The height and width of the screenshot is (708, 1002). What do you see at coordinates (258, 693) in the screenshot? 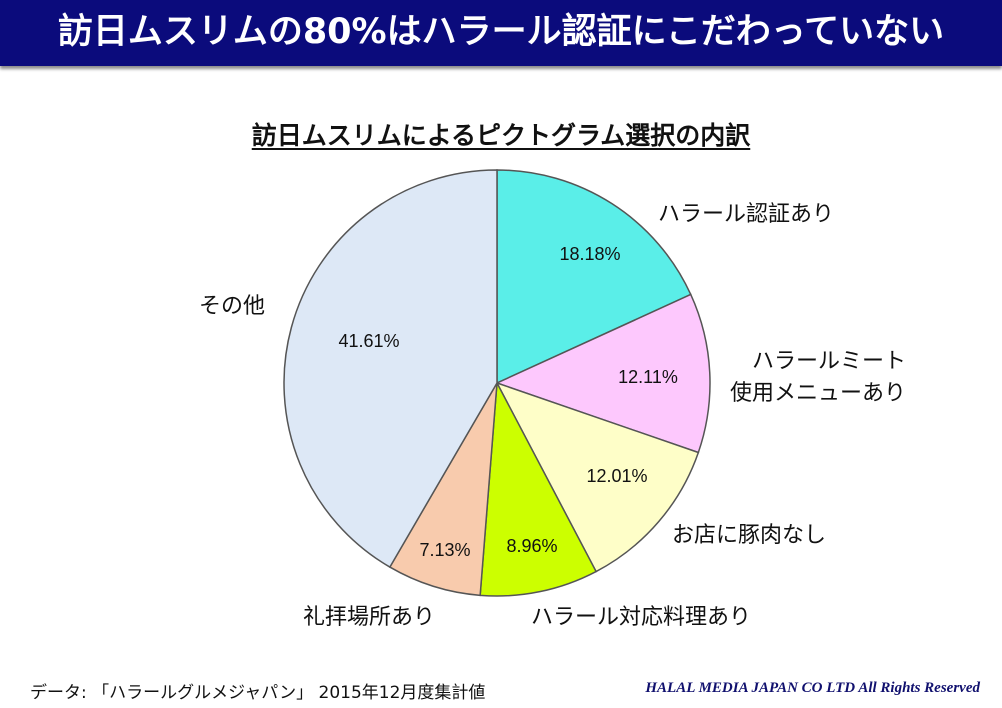
I see `data-source-note: データ: 「ハラールグルメジャパン」 2015年12月度集計値` at bounding box center [258, 693].